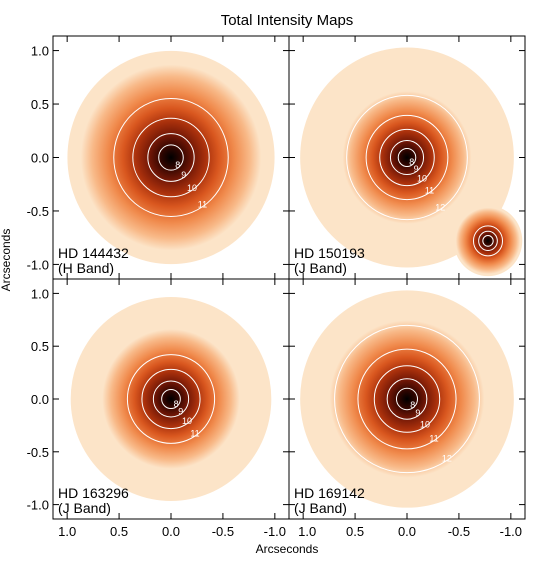 The image size is (554, 580). What do you see at coordinates (329, 493) in the screenshot?
I see `star-name-label: HD 169142` at bounding box center [329, 493].